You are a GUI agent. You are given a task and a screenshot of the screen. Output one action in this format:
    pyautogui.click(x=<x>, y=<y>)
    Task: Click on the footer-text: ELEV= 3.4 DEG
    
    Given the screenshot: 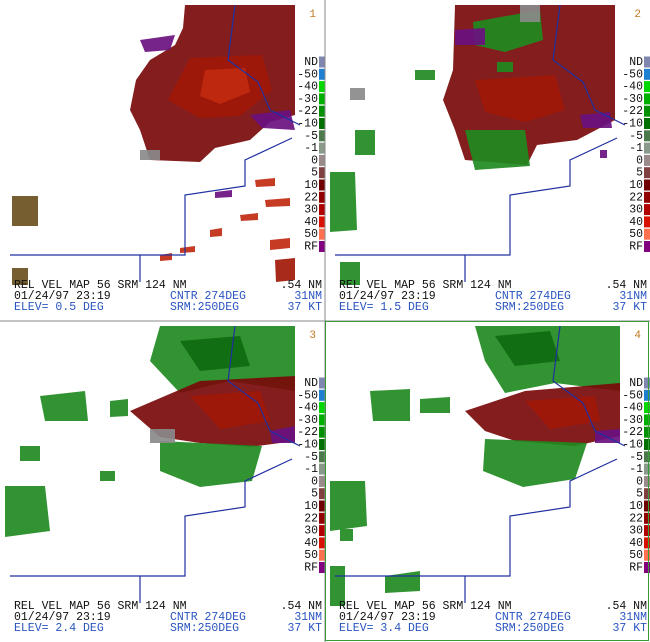 What is the action you would take?
    pyautogui.click(x=384, y=628)
    